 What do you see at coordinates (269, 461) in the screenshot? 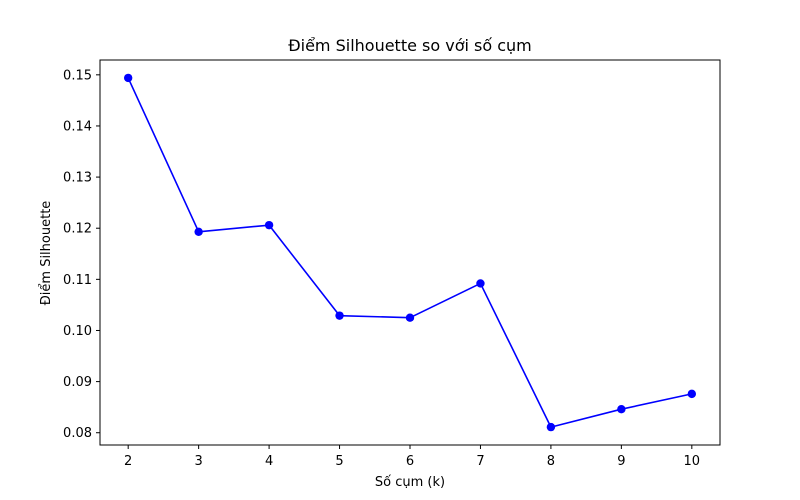
I see `x-tick-label: 4` at bounding box center [269, 461].